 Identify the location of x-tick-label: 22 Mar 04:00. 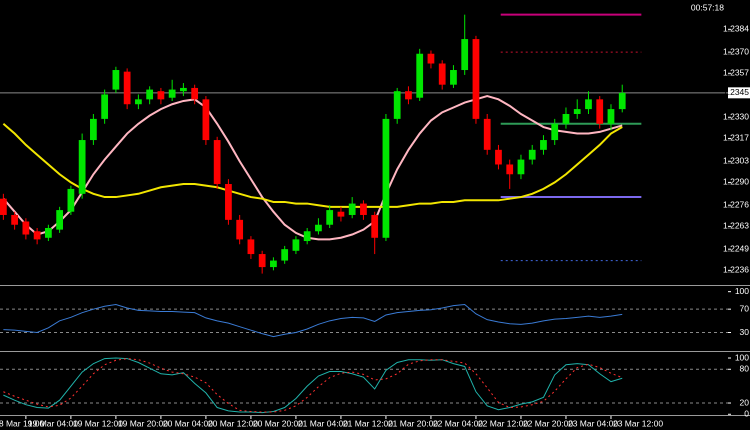
(458, 423).